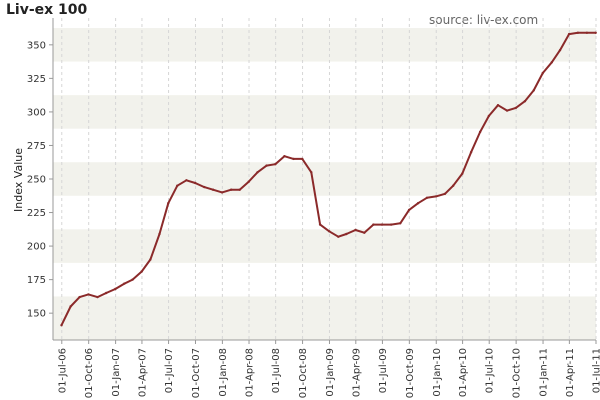 The height and width of the screenshot is (400, 600). I want to click on x-tick-label: 01-Apr-09, so click(356, 372).